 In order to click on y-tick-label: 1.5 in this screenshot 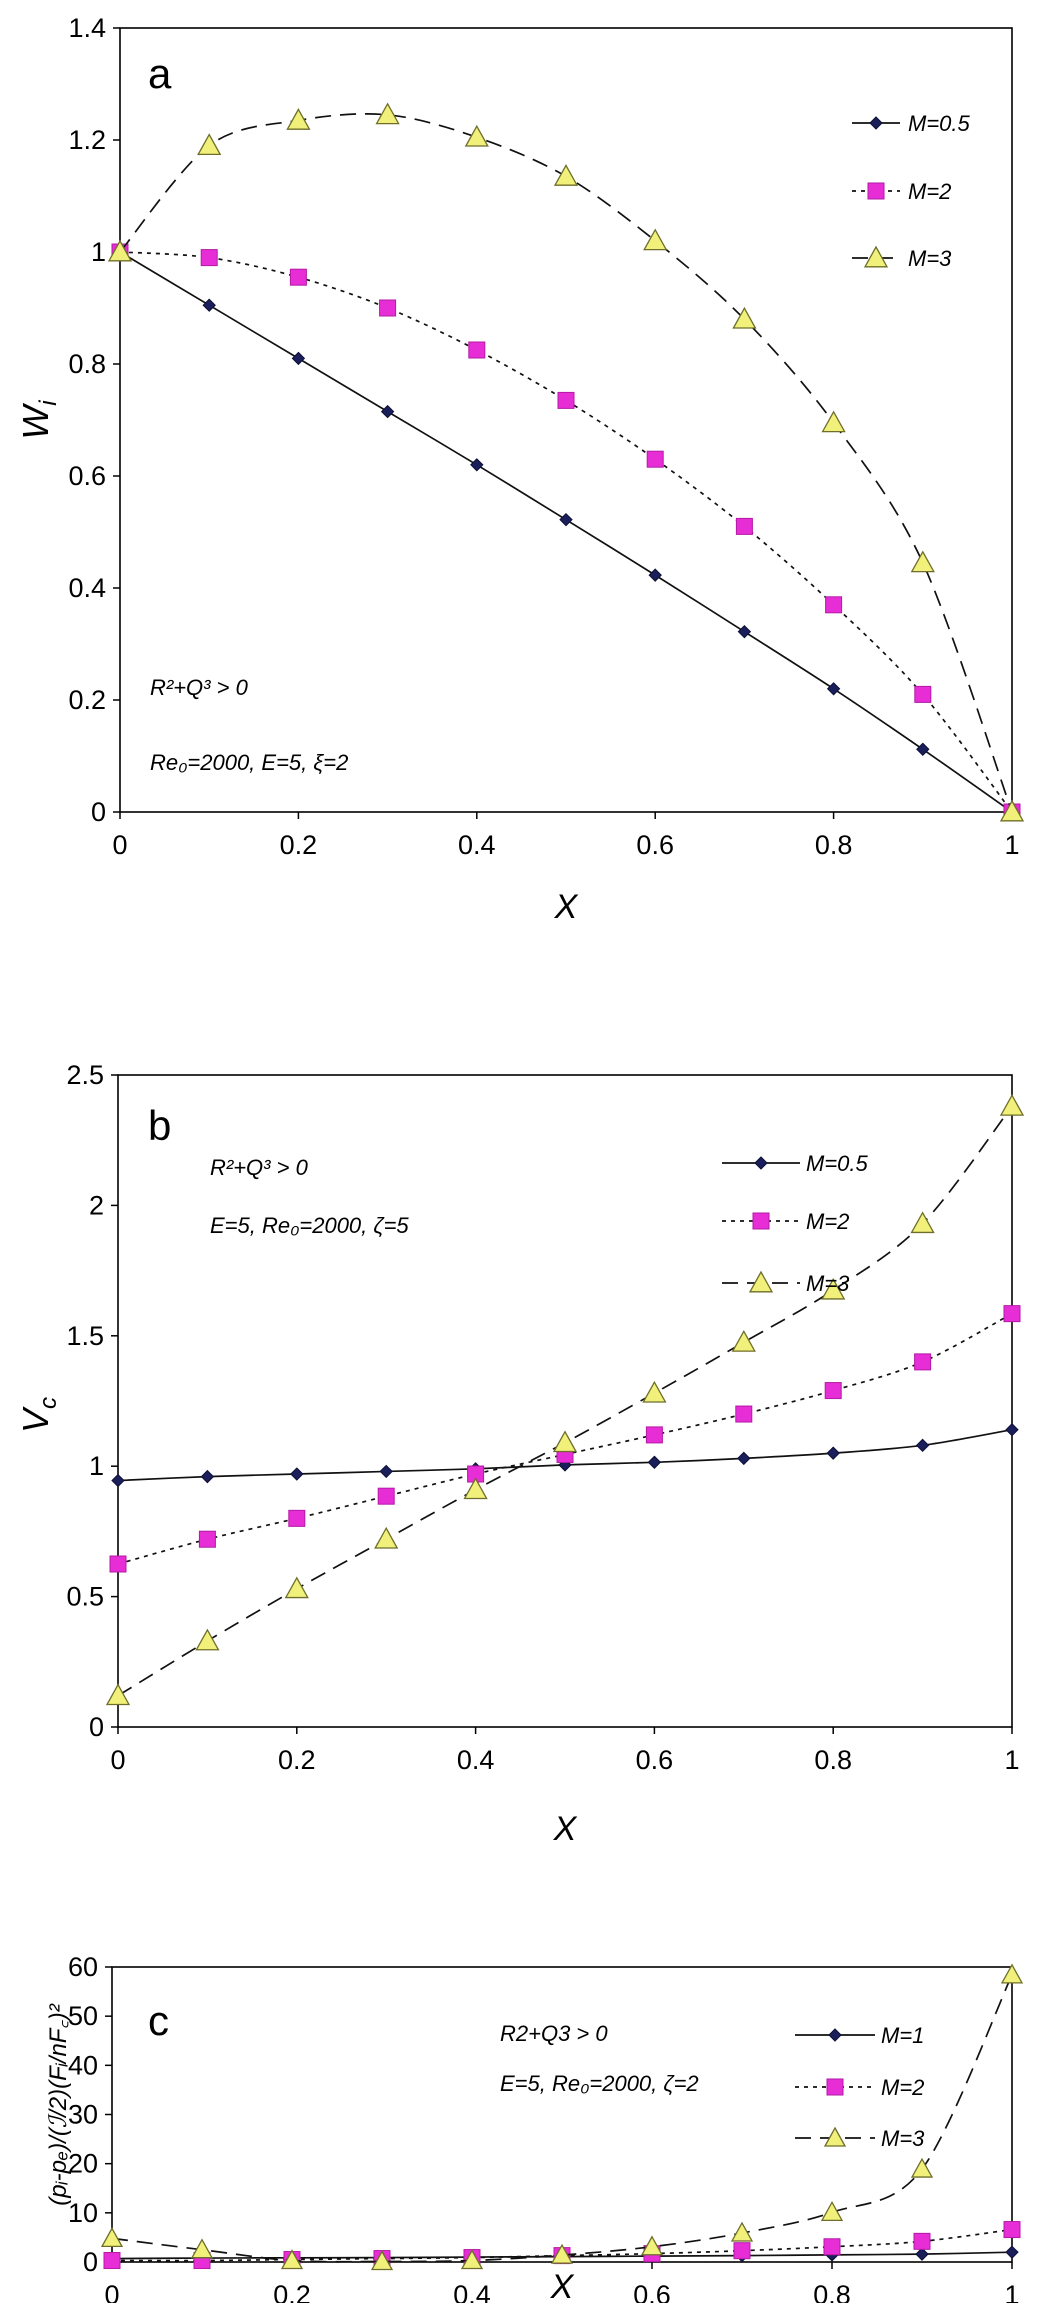, I will do `click(85, 1336)`.